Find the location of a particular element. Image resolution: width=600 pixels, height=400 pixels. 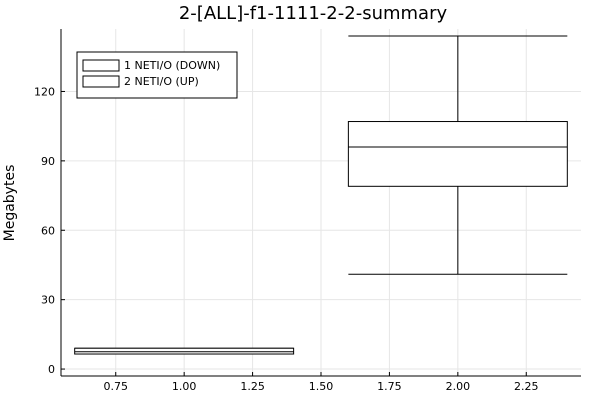

chart-title: 2-[ALL]-f1-1111-2-2-summary is located at coordinates (313, 13).